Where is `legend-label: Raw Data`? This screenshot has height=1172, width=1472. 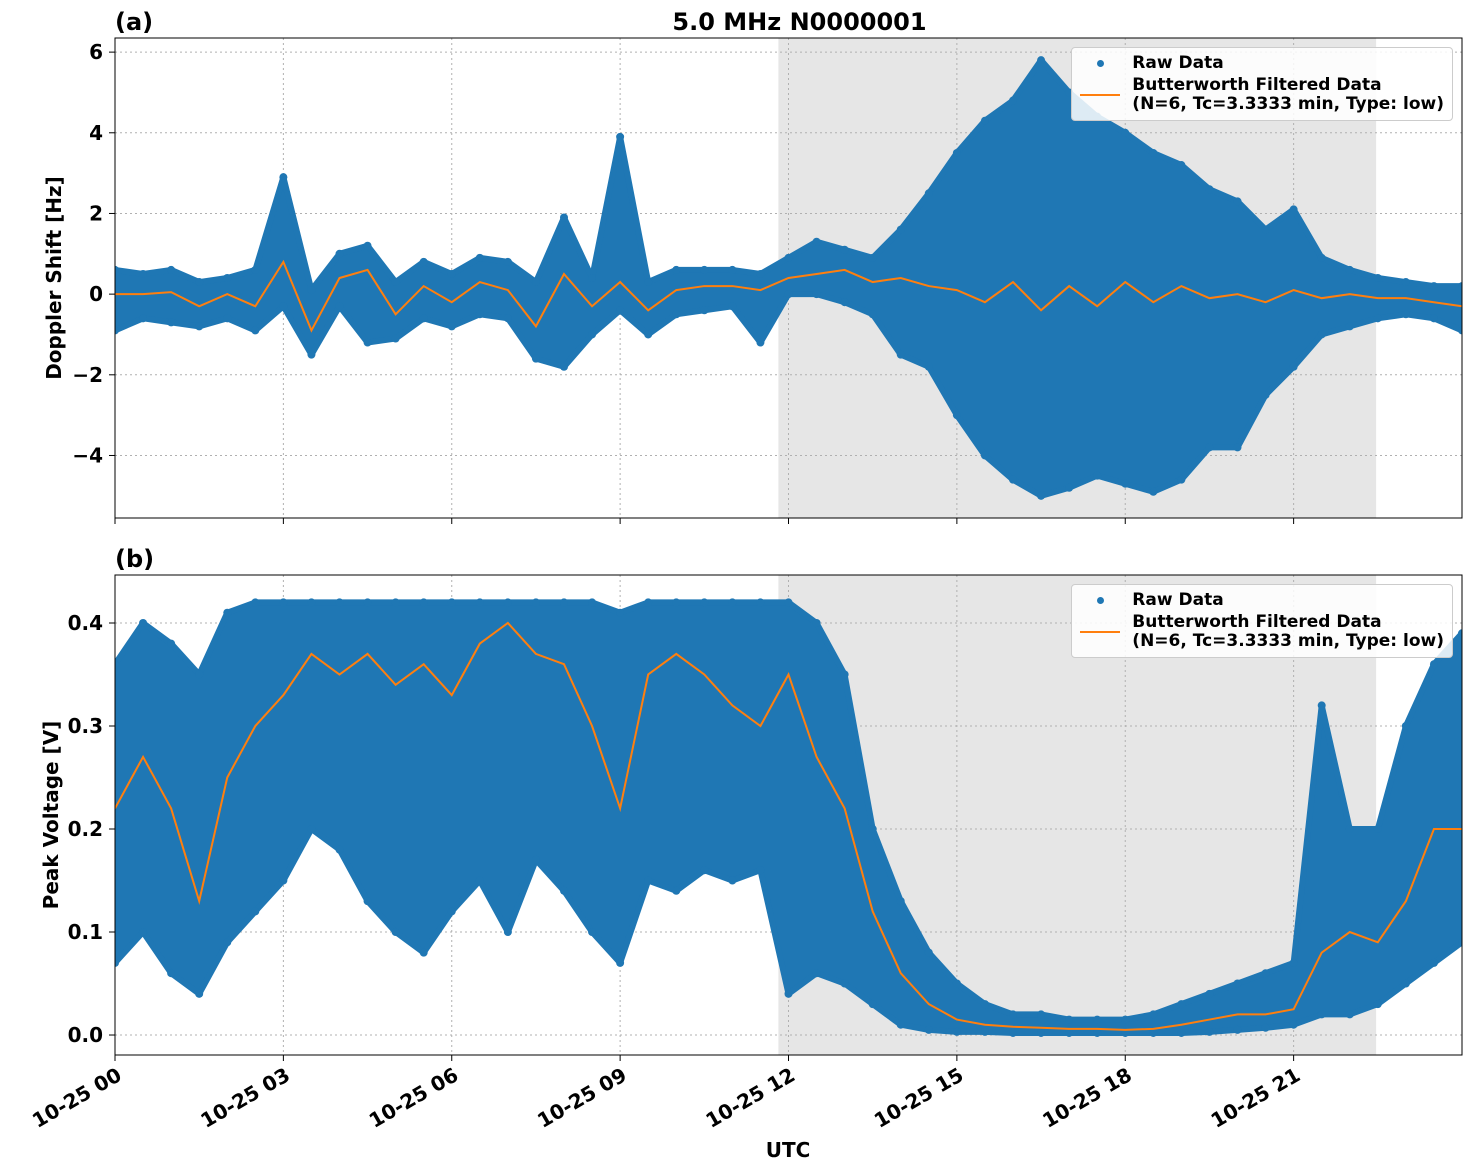
legend-label: Raw Data is located at coordinates (1178, 600).